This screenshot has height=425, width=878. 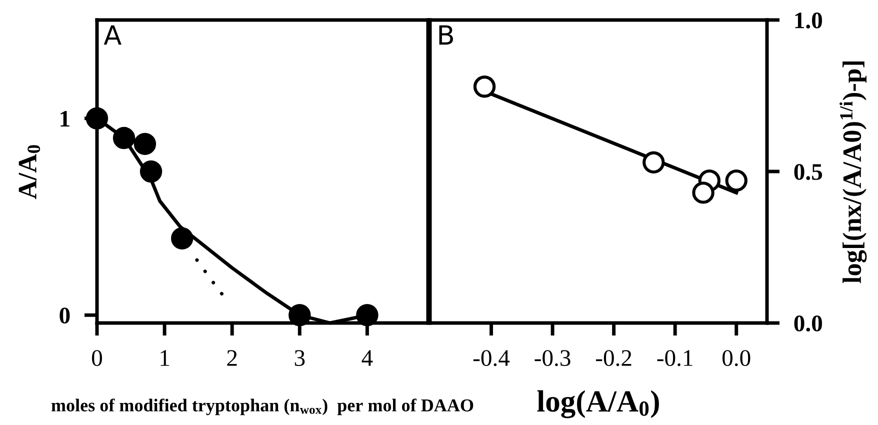 I want to click on y2-tick-label: 0.0, so click(x=808, y=323).